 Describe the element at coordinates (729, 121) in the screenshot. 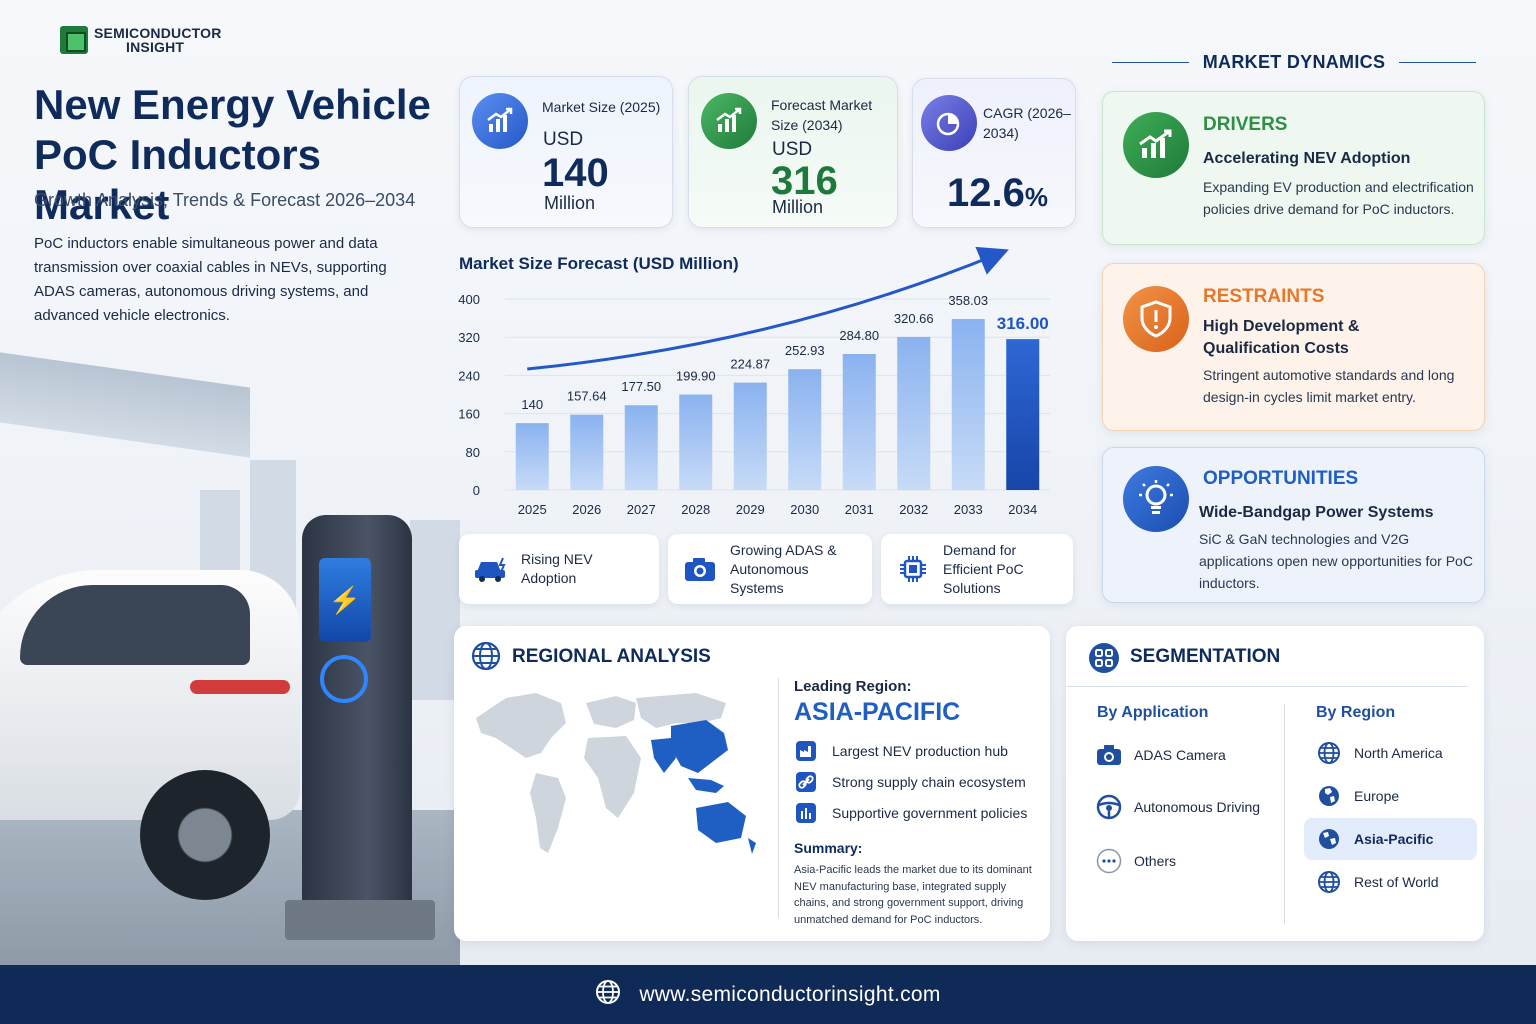

I see `chart-up-icon` at that location.